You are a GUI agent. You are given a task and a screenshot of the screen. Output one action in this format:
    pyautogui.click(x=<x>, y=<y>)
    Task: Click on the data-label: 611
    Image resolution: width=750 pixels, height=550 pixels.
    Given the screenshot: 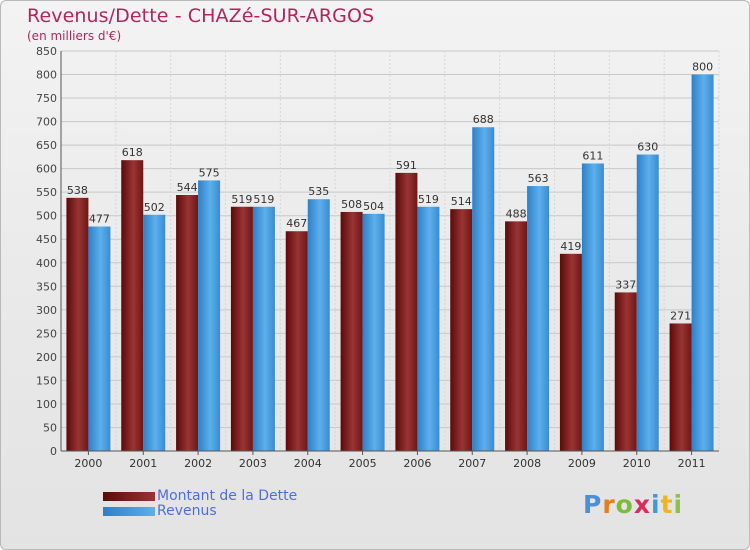 What is the action you would take?
    pyautogui.click(x=592, y=155)
    